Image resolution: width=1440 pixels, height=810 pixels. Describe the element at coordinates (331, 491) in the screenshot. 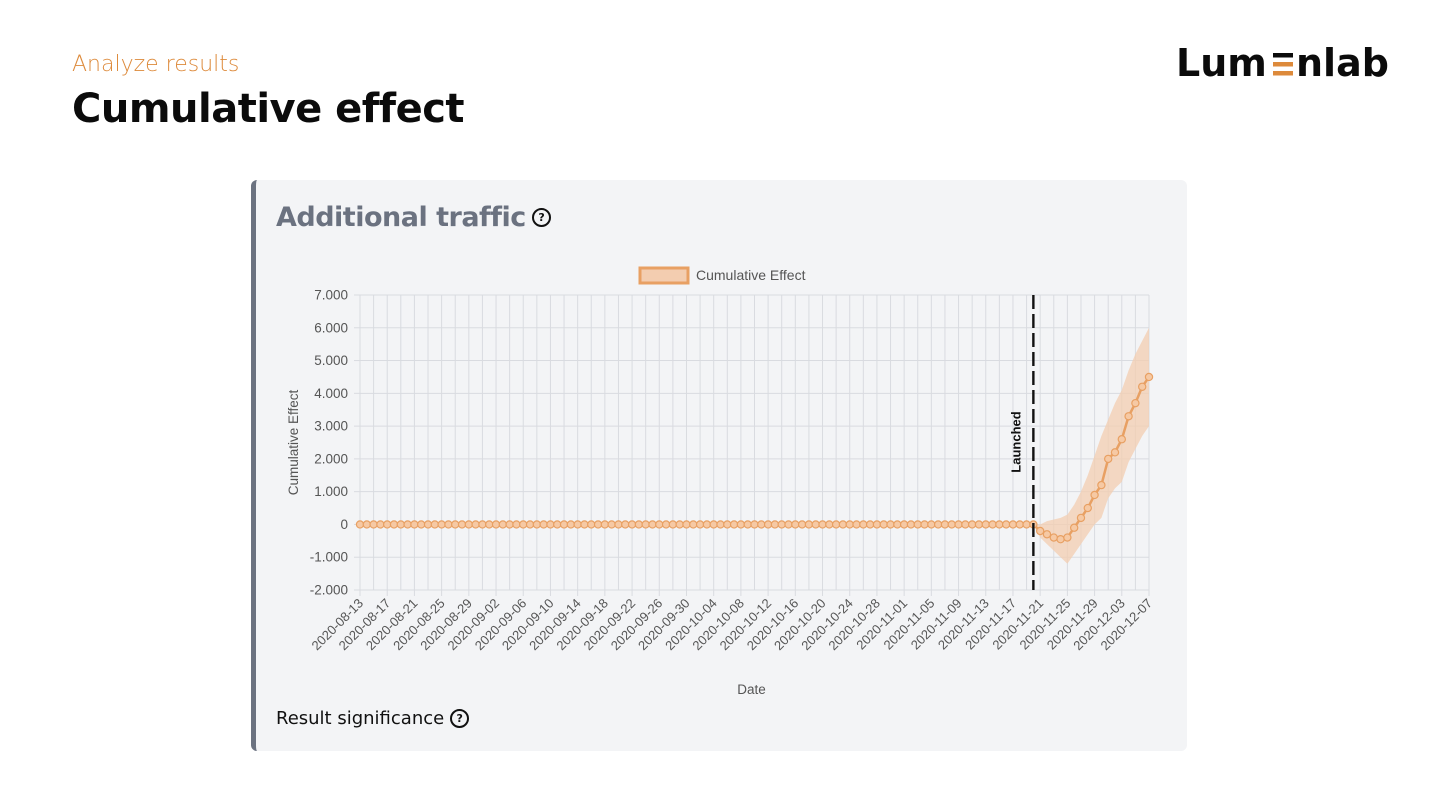

I see `y-tick-label: 1.000` at that location.